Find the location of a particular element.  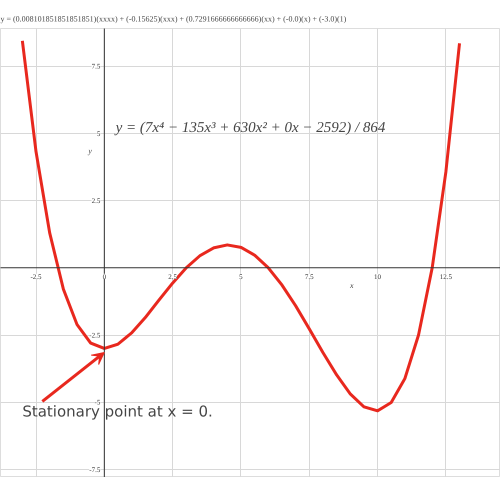

chart-title: y = (0.008101851851851851)(xxxx) + (-0.15625)(xxx) + (0.7291666666666666)(xx) + (-0.0)(x) + (-3.0)(1) is located at coordinates (173, 19).